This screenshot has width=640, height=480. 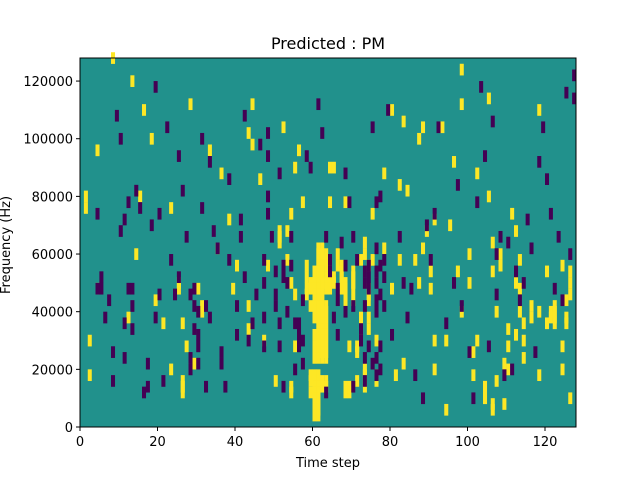 What do you see at coordinates (312, 442) in the screenshot?
I see `x-tick-label: 60` at bounding box center [312, 442].